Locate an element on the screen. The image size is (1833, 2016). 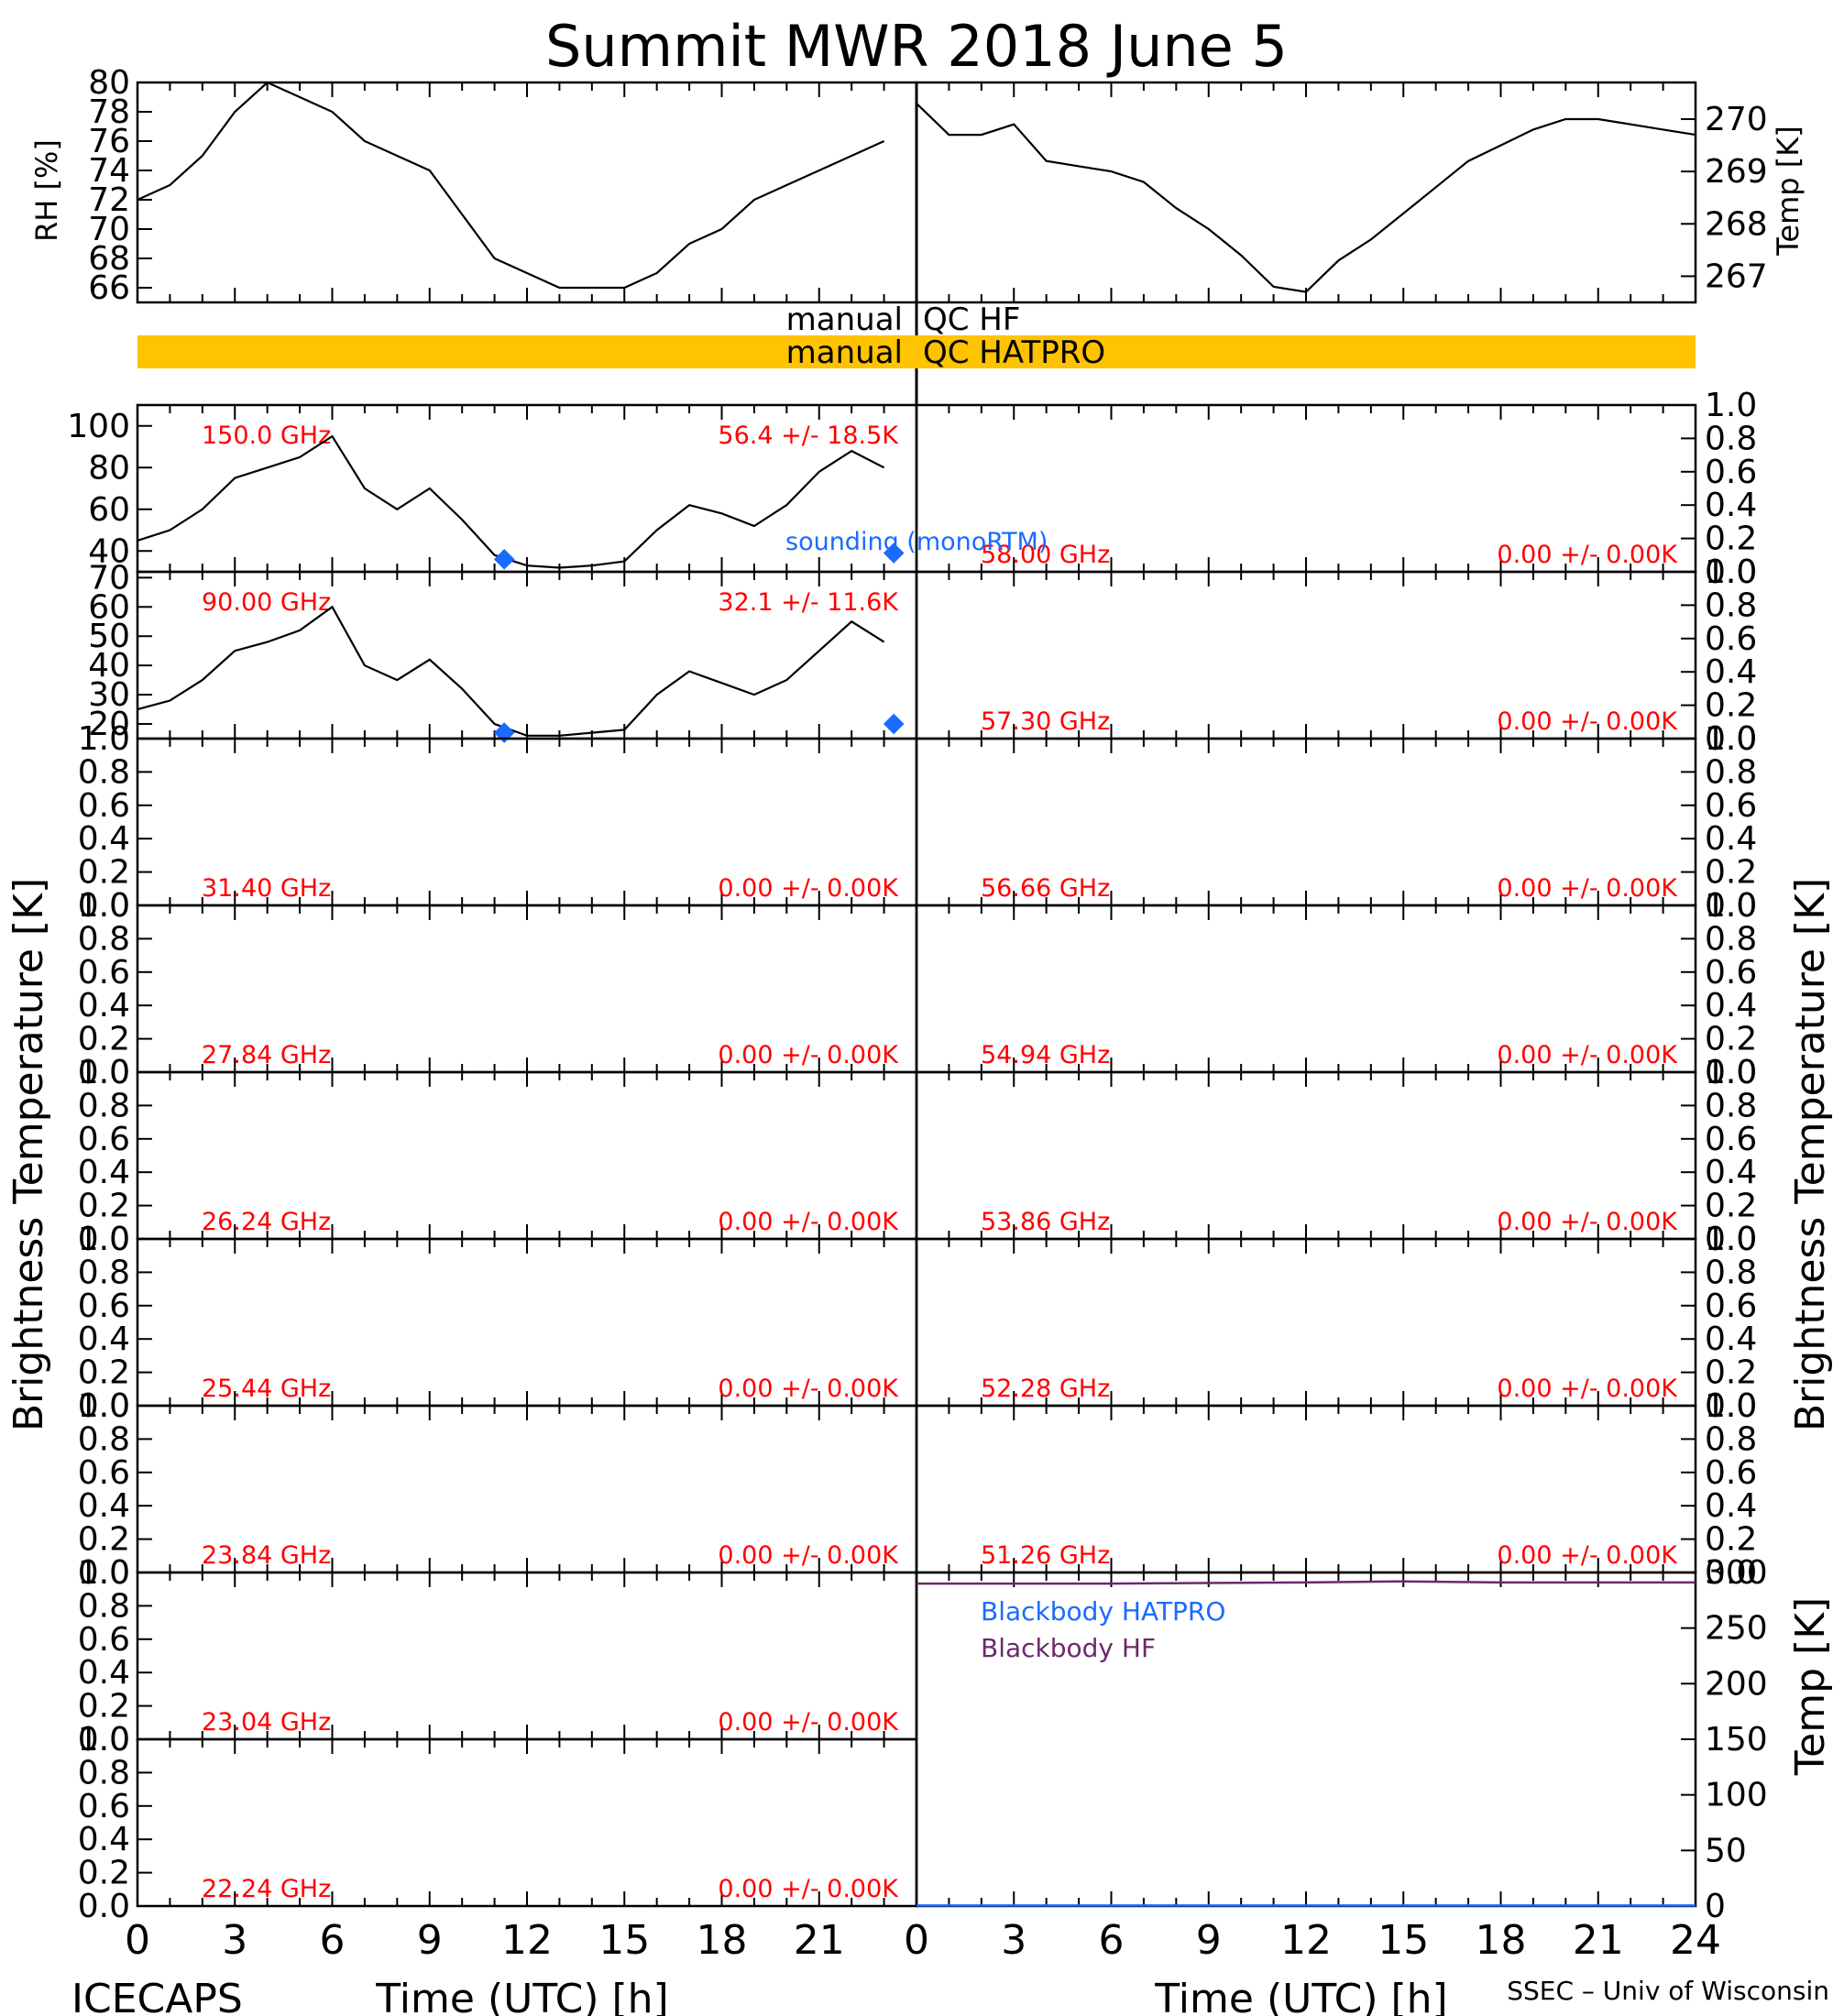
panel-23a-ytick-label: 0.6 is located at coordinates (104, 1473).